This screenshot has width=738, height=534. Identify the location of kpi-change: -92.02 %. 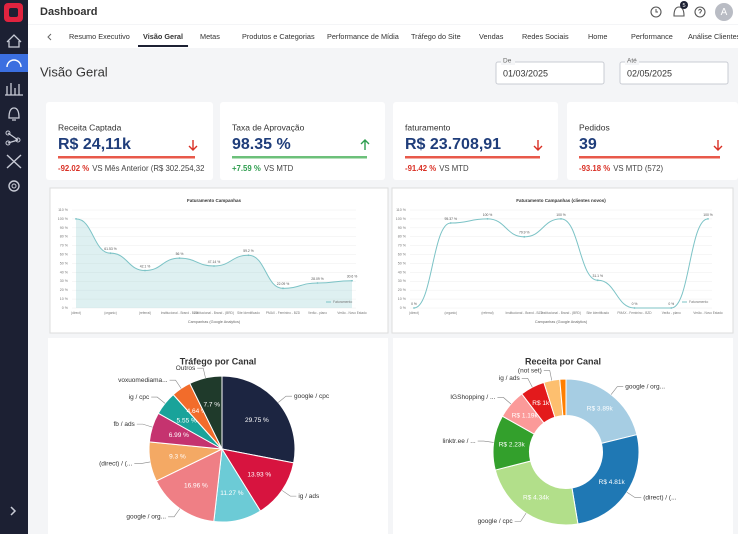
(73, 168).